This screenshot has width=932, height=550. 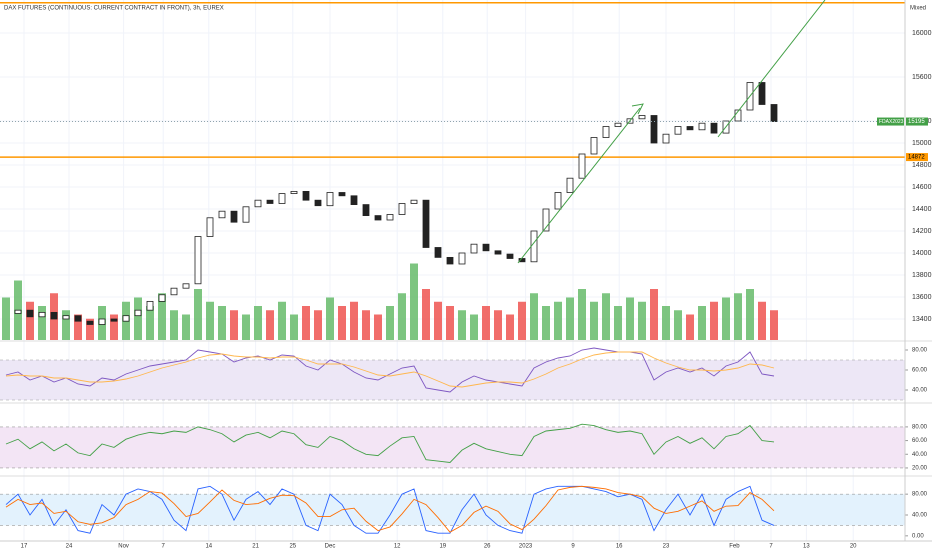 I want to click on pane-tick-label: 60.00, so click(x=920, y=371).